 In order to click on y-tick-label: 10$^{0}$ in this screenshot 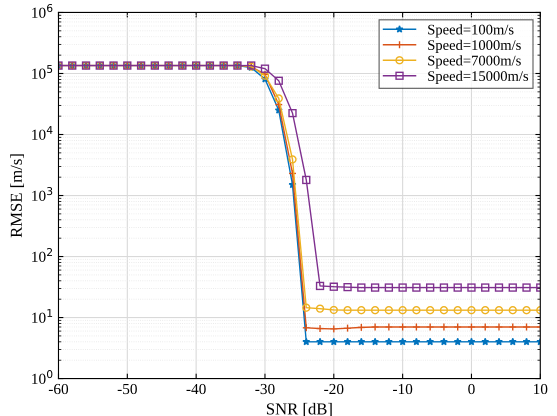, I will do `click(42, 377)`.